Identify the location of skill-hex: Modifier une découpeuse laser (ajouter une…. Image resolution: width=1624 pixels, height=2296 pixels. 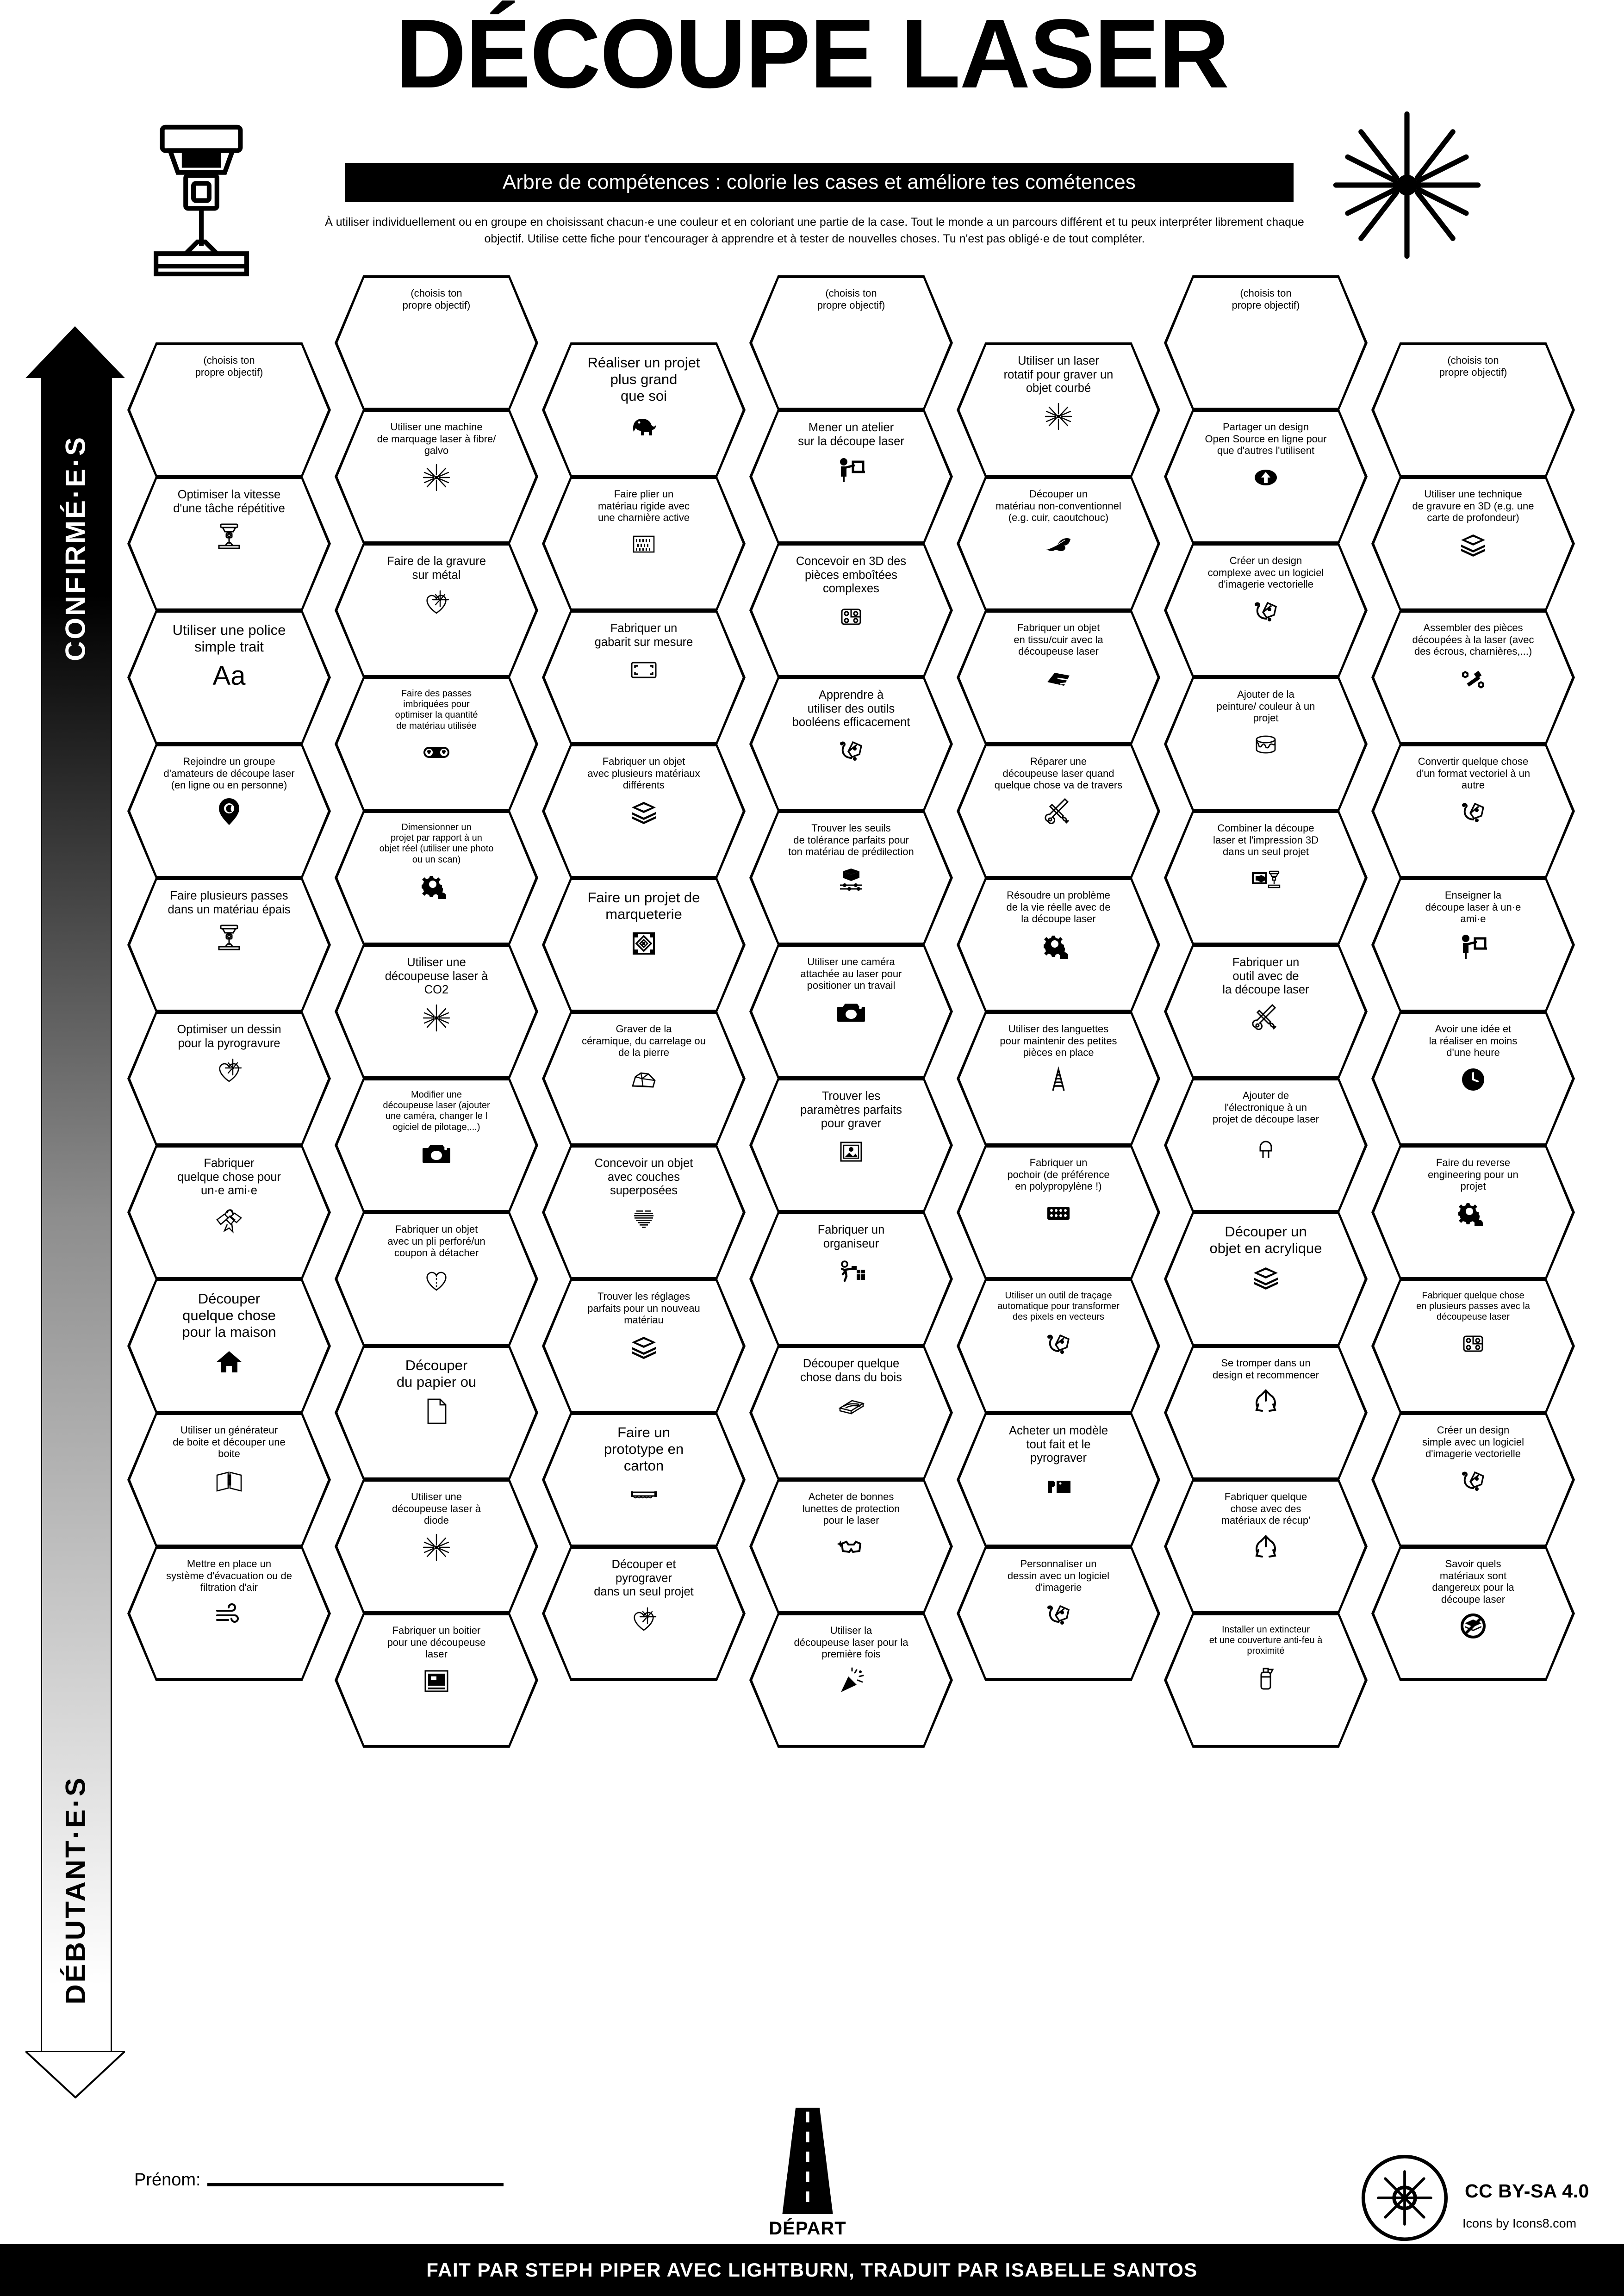
(436, 1146).